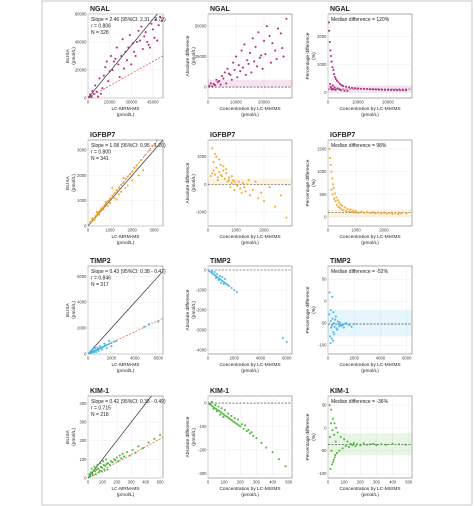  Describe the element at coordinates (100, 285) in the screenshot. I see `stat-annotation: N = 317` at that location.